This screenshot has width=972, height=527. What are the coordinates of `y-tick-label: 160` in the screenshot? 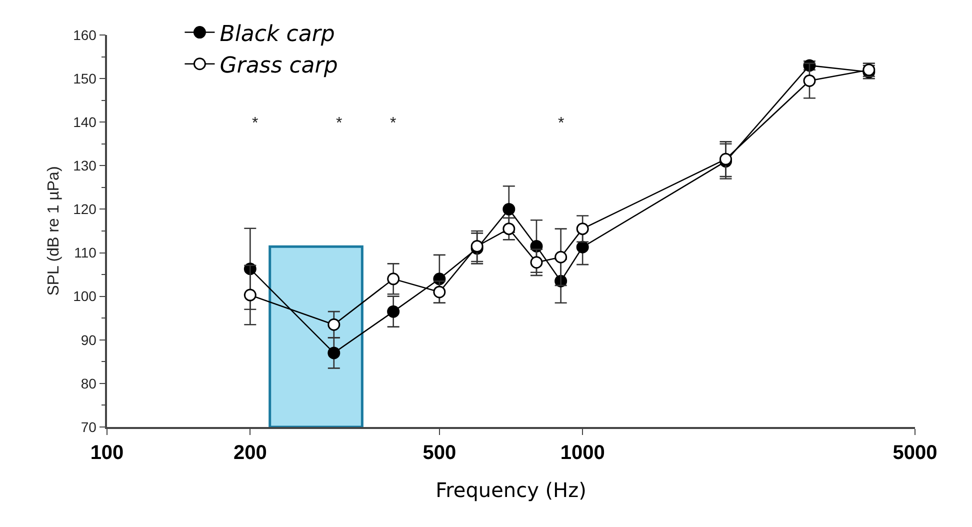 It's located at (85, 34).